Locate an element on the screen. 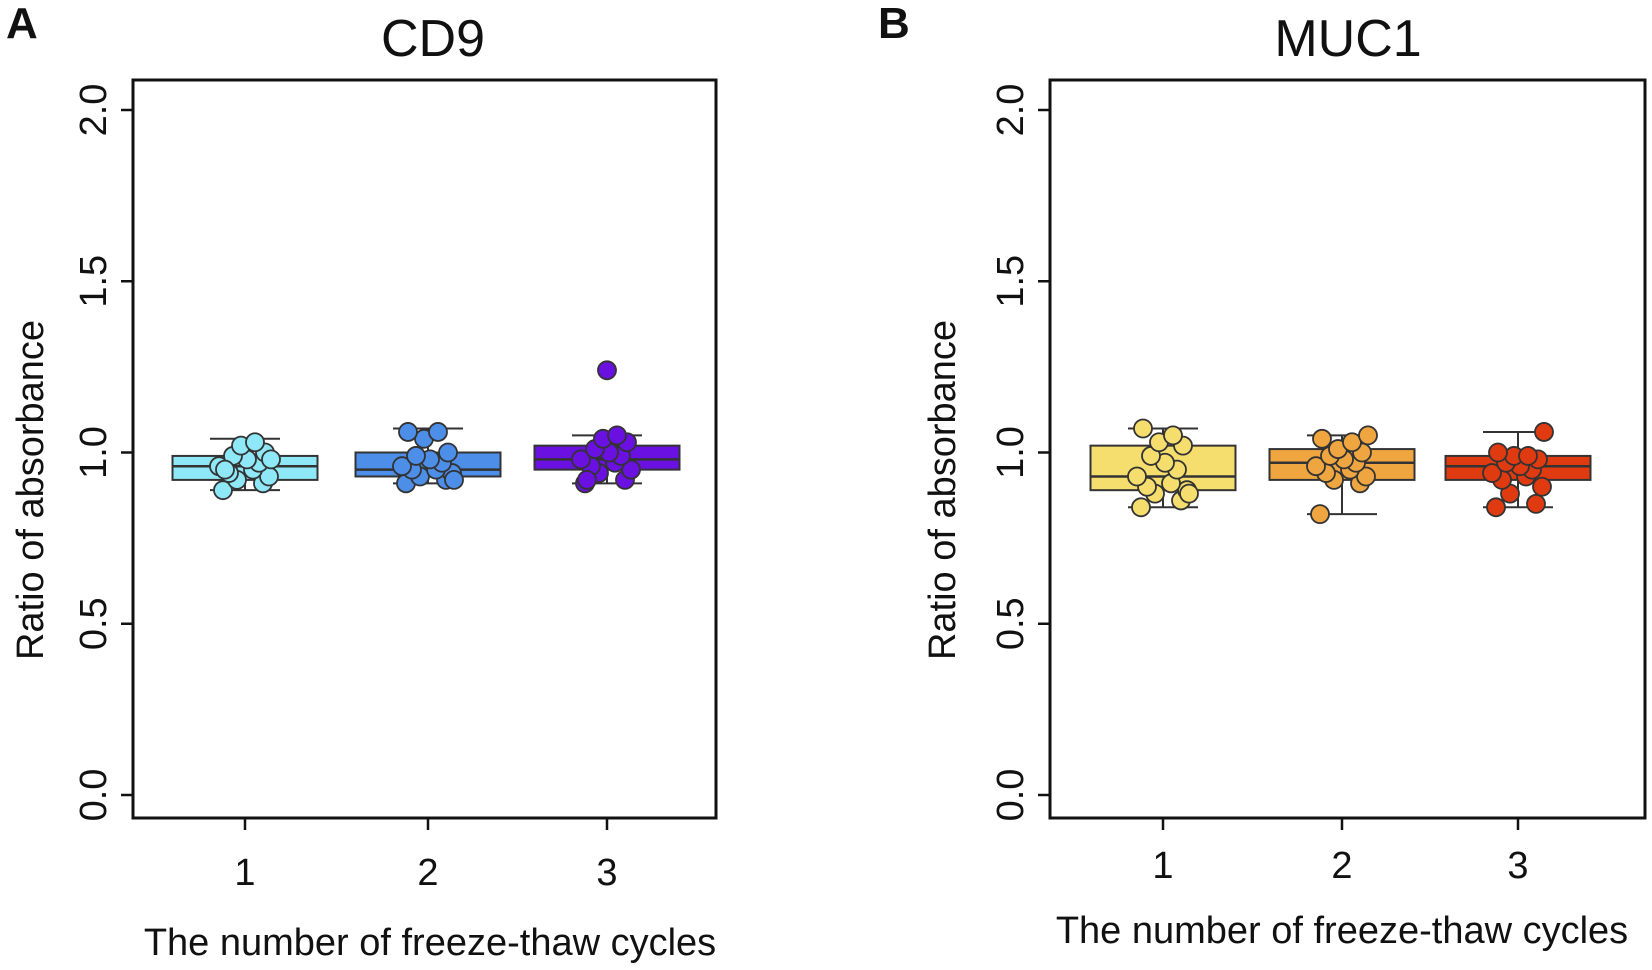 The width and height of the screenshot is (1652, 970). x-axis-a: 1 2 3 is located at coordinates (426, 856).